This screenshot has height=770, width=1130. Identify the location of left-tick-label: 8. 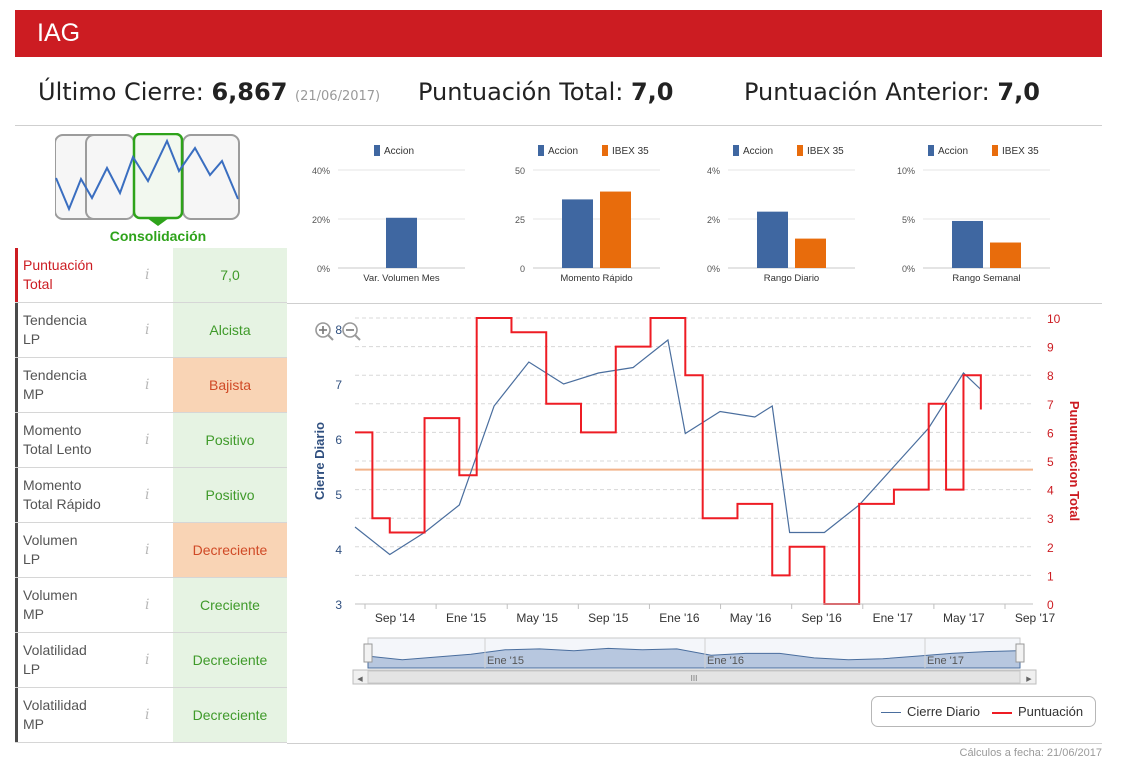
(338, 330).